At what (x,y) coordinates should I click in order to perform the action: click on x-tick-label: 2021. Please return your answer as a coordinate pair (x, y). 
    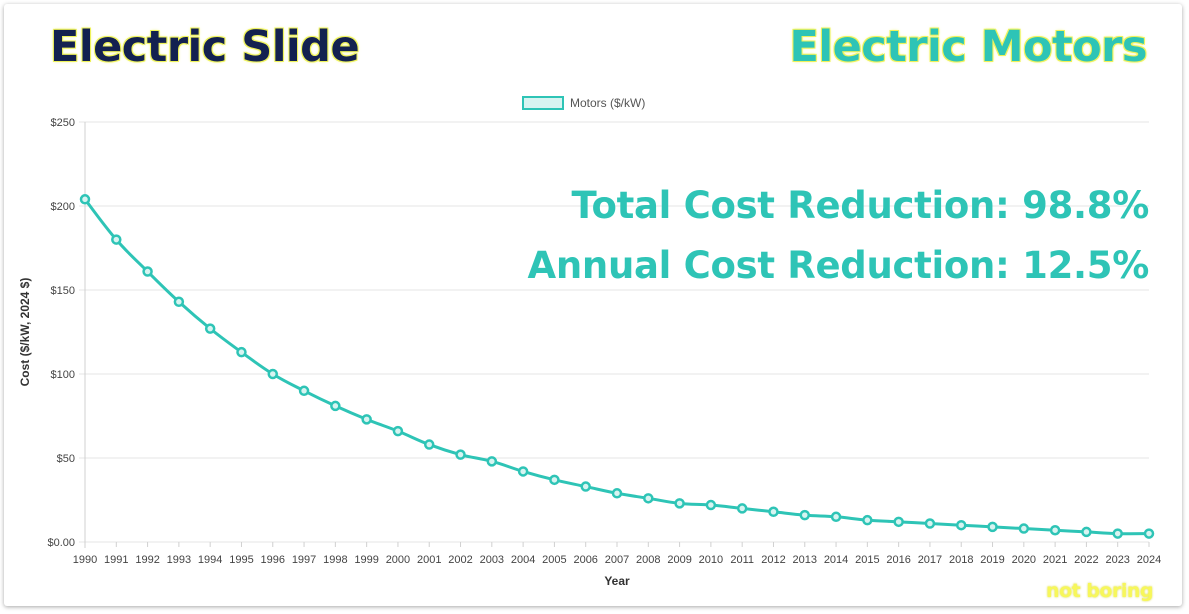
    Looking at the image, I should click on (1055, 560).